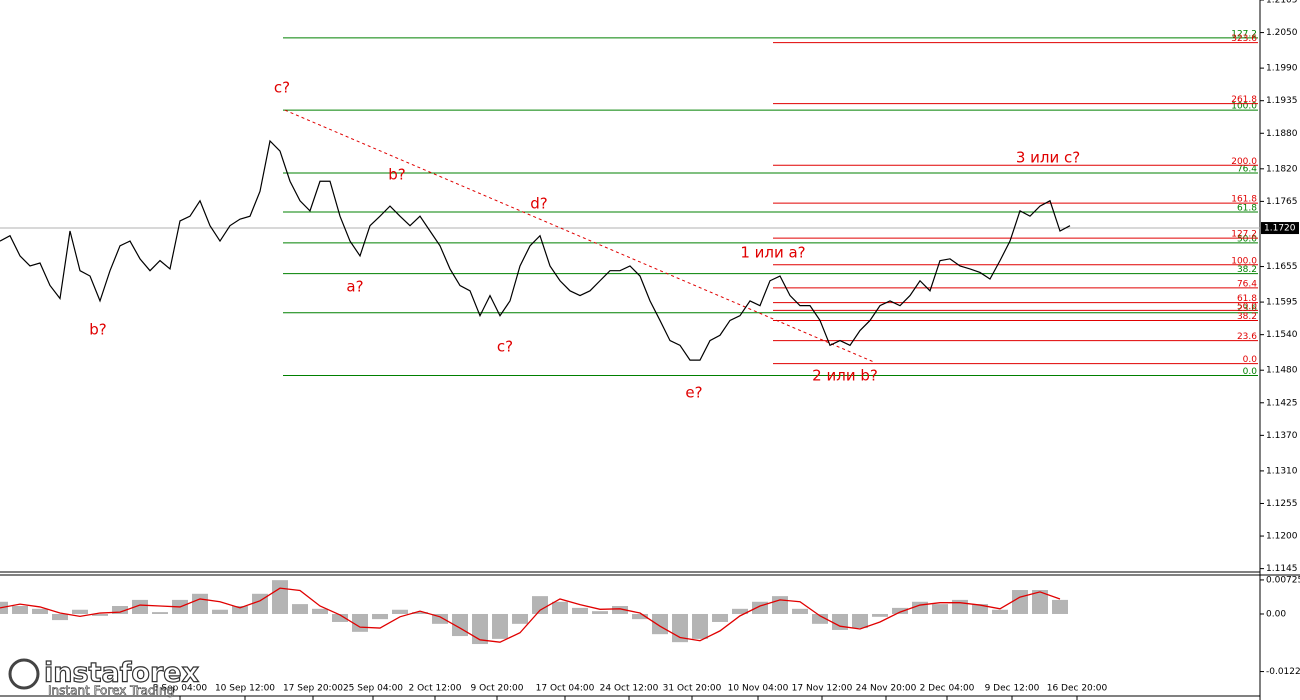 Image resolution: width=1300 pixels, height=700 pixels. Describe the element at coordinates (1247, 307) in the screenshot. I see `fib-level-label: 50.0` at that location.